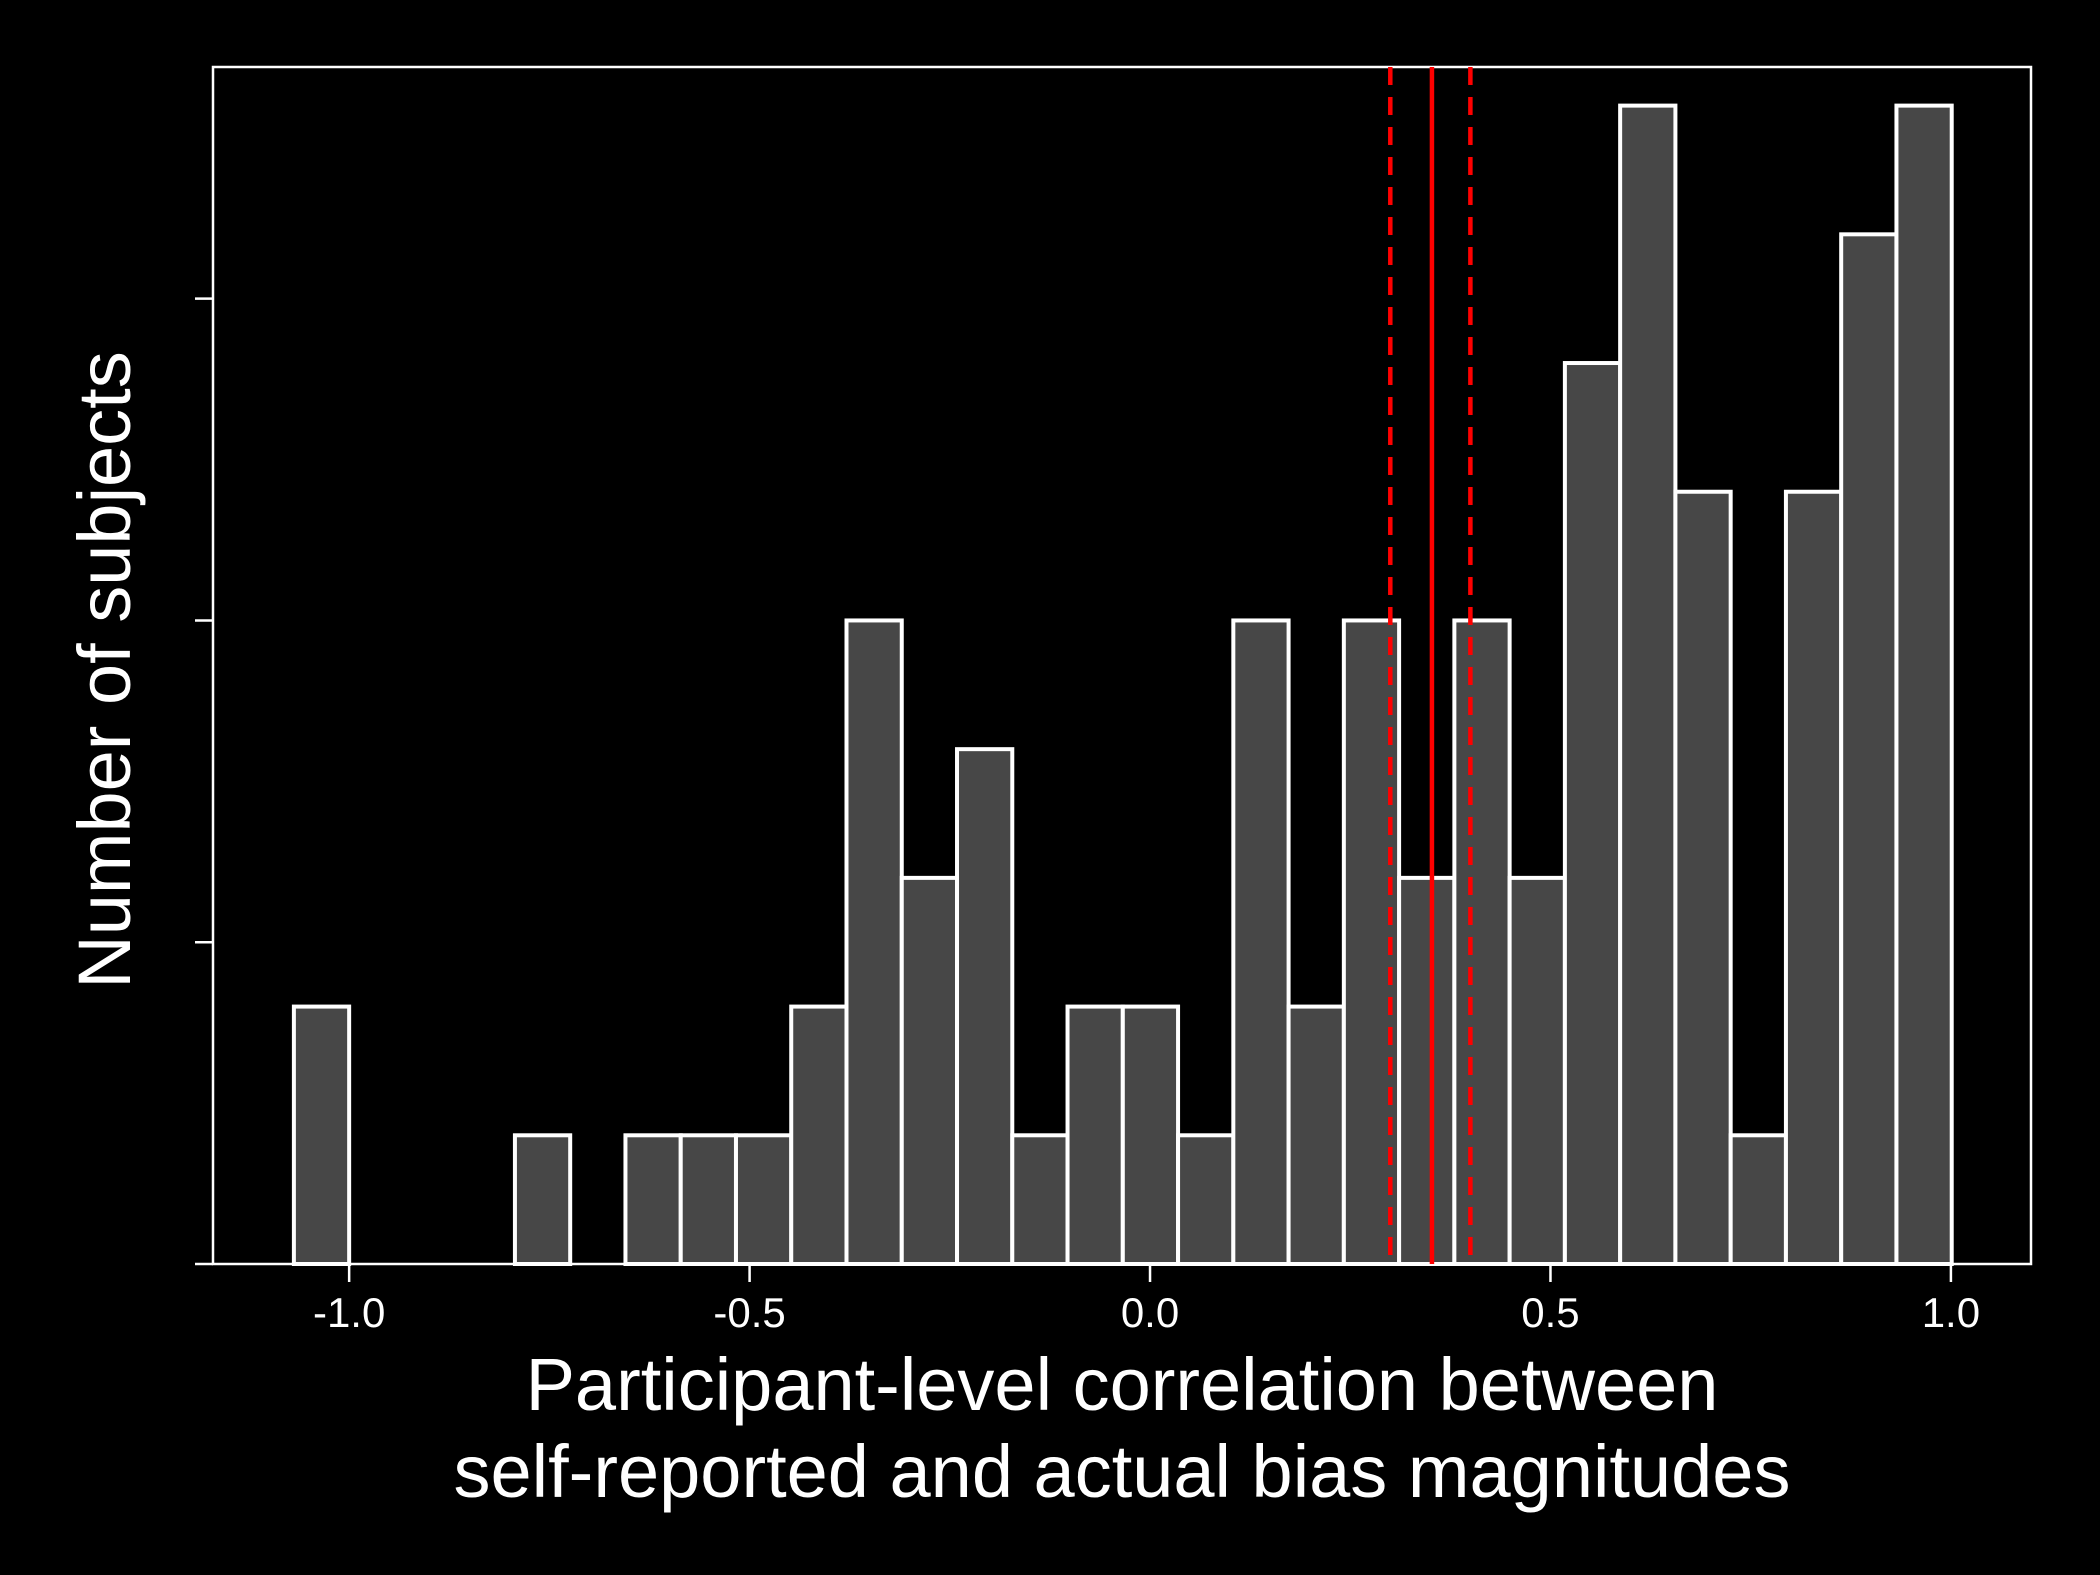  Describe the element at coordinates (1951, 1312) in the screenshot. I see `x-tick-label-4: 1.0` at that location.